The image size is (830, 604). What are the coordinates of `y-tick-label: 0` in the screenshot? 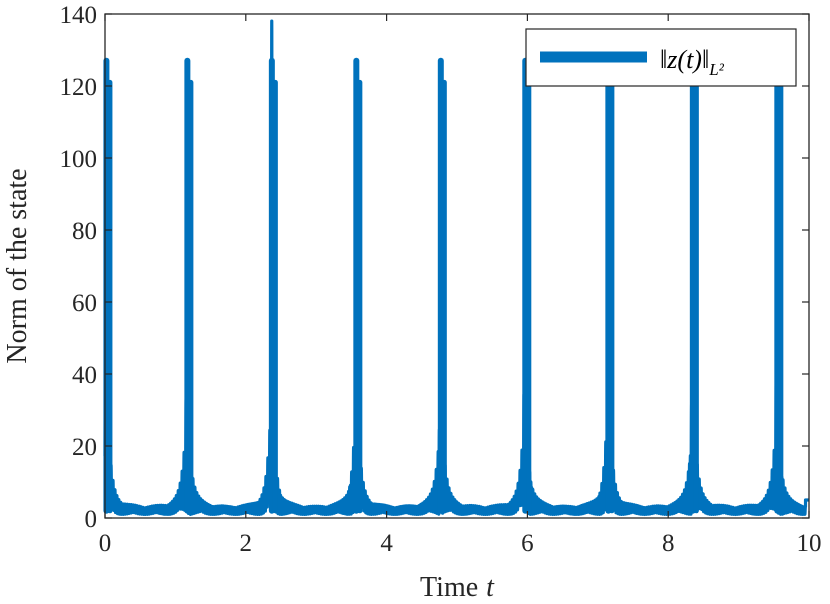 It's located at (91, 519).